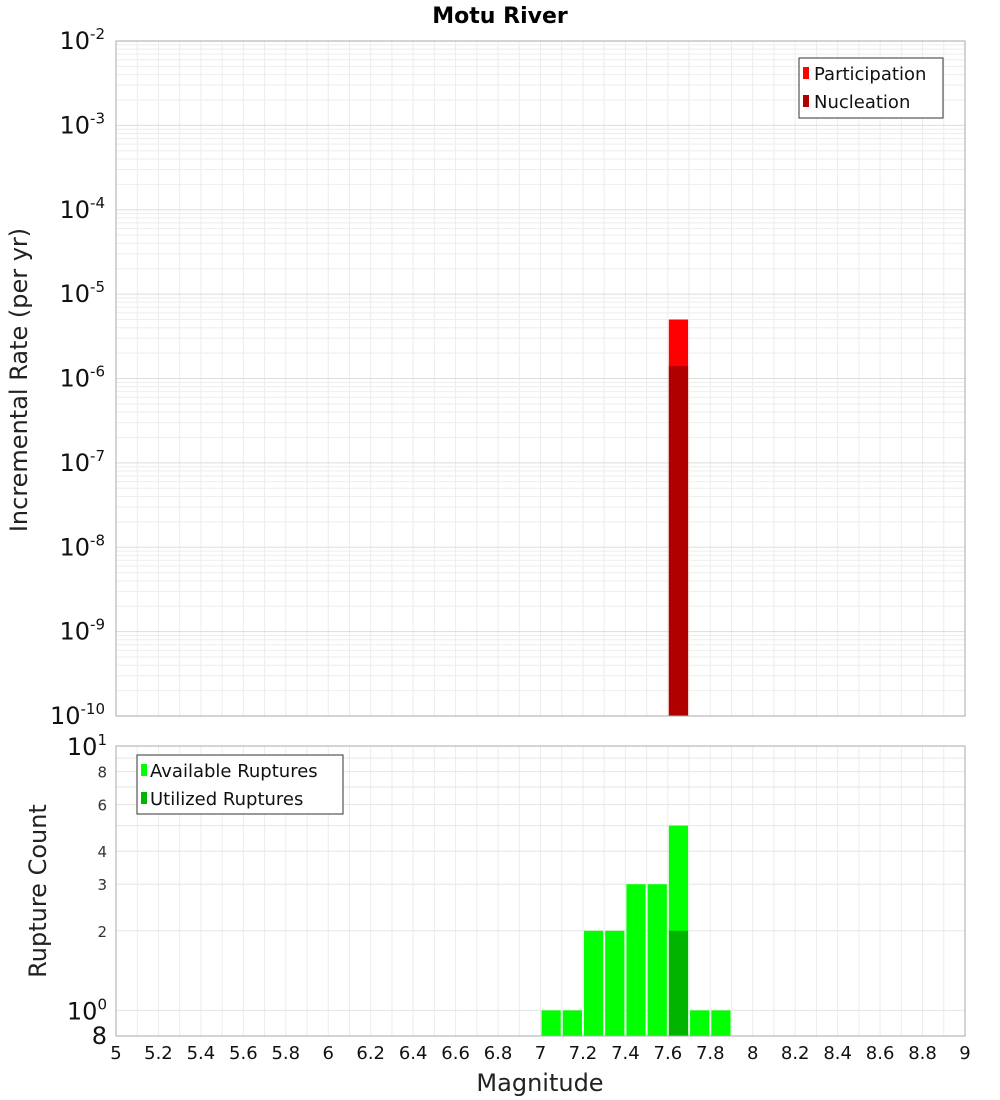 The image size is (1000, 1100). What do you see at coordinates (710, 1053) in the screenshot?
I see `x-tick-label: 7.8` at bounding box center [710, 1053].